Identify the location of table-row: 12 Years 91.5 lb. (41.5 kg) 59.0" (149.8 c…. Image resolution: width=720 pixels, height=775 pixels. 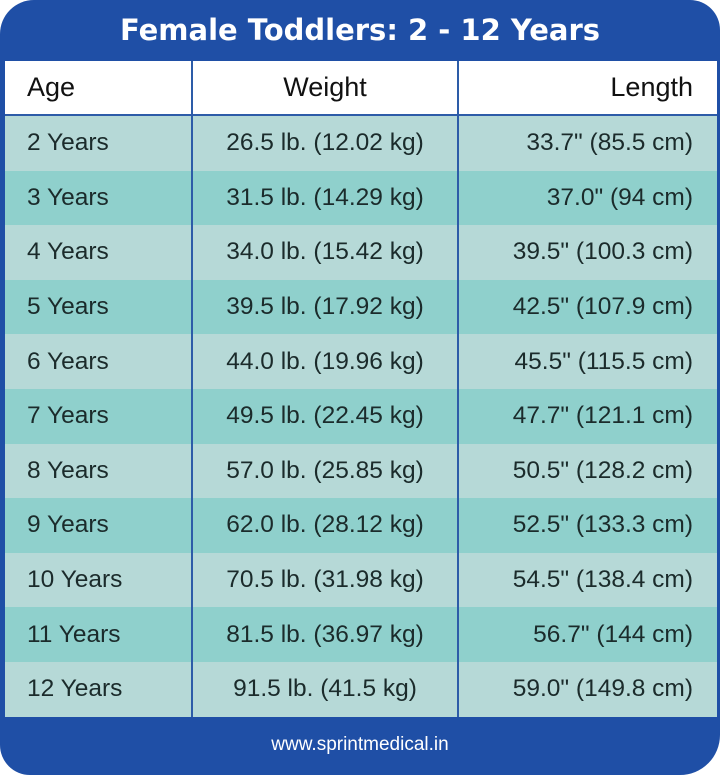
(361, 689).